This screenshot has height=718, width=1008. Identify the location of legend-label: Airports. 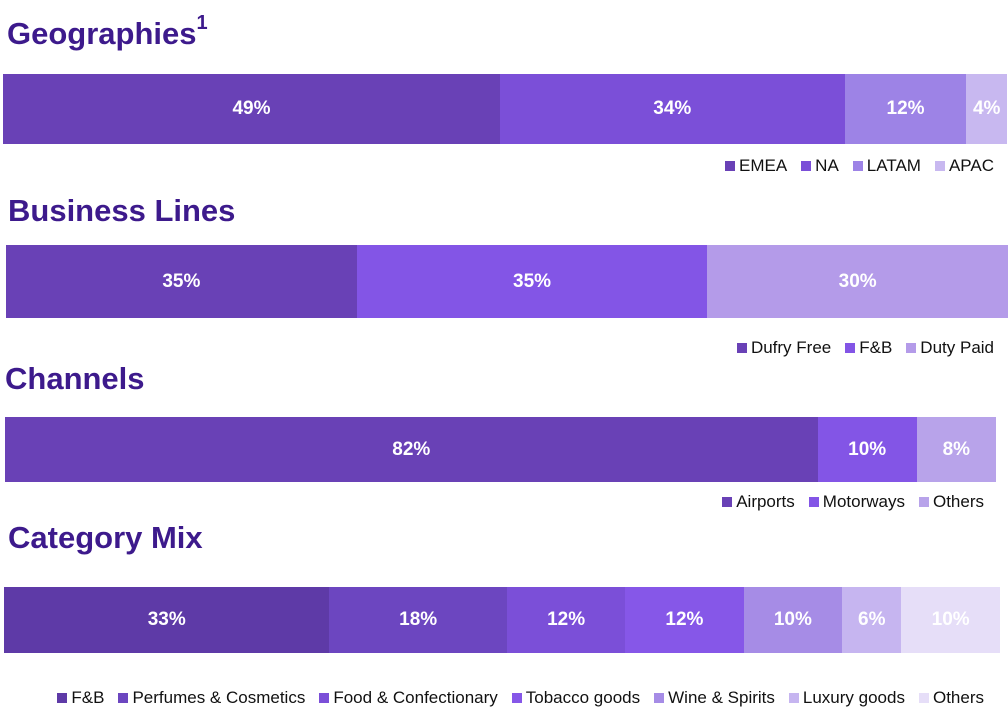
(765, 501).